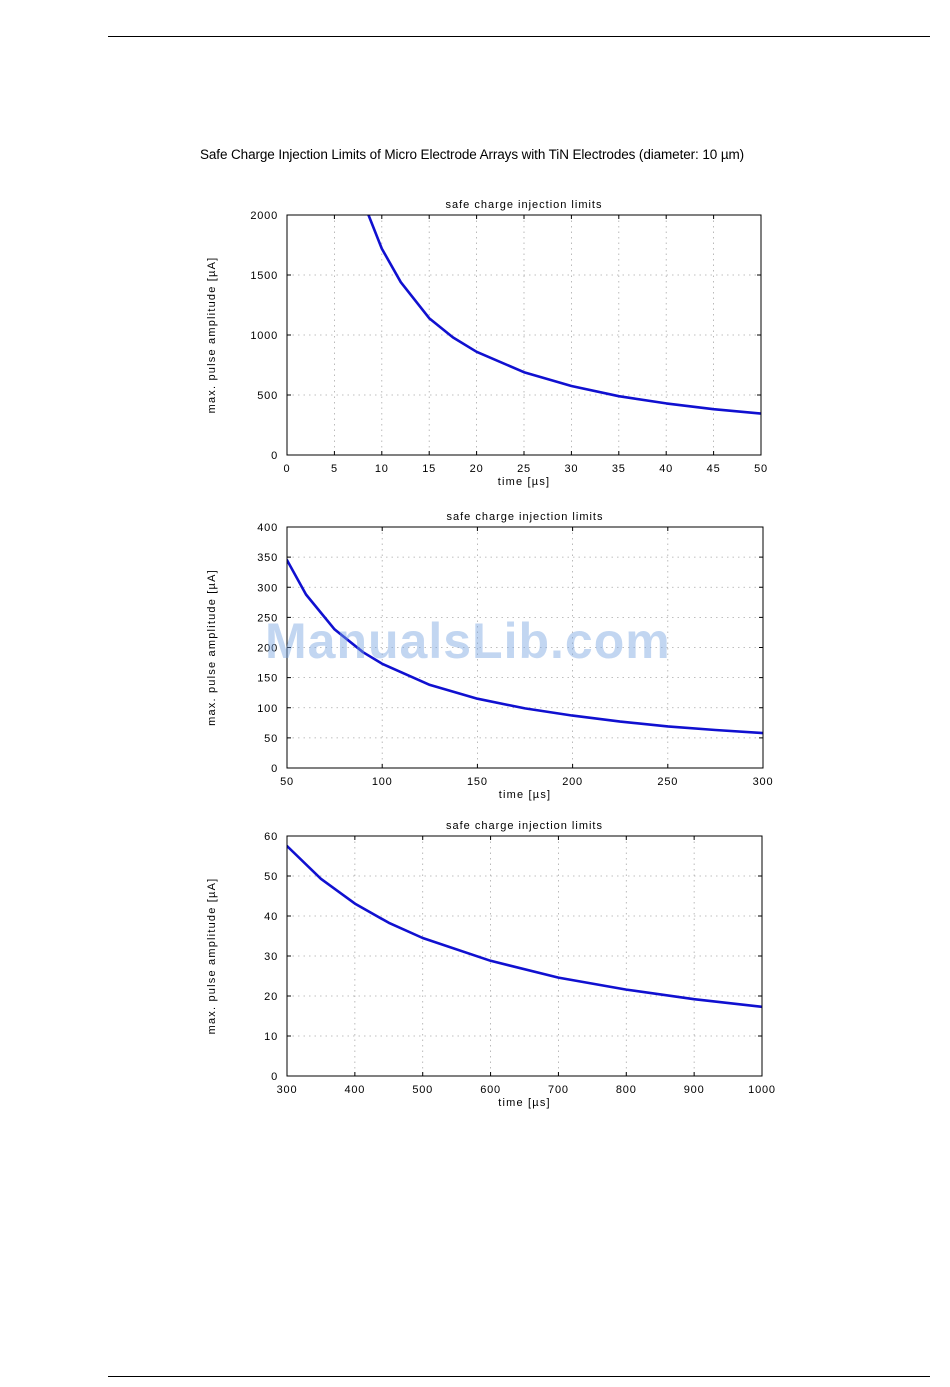  What do you see at coordinates (558, 1090) in the screenshot?
I see `x-tick-label: 700` at bounding box center [558, 1090].